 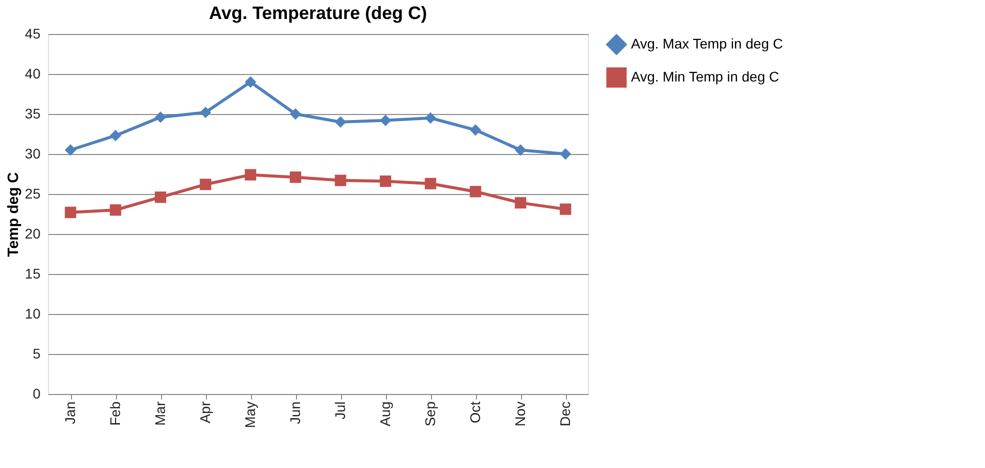 I want to click on y-tick-label: 5, so click(x=36, y=354).